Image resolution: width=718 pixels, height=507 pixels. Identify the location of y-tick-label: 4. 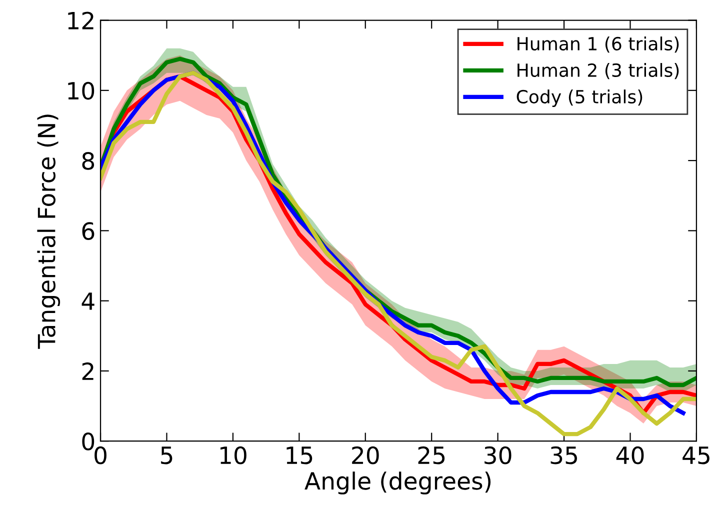
(88, 301).